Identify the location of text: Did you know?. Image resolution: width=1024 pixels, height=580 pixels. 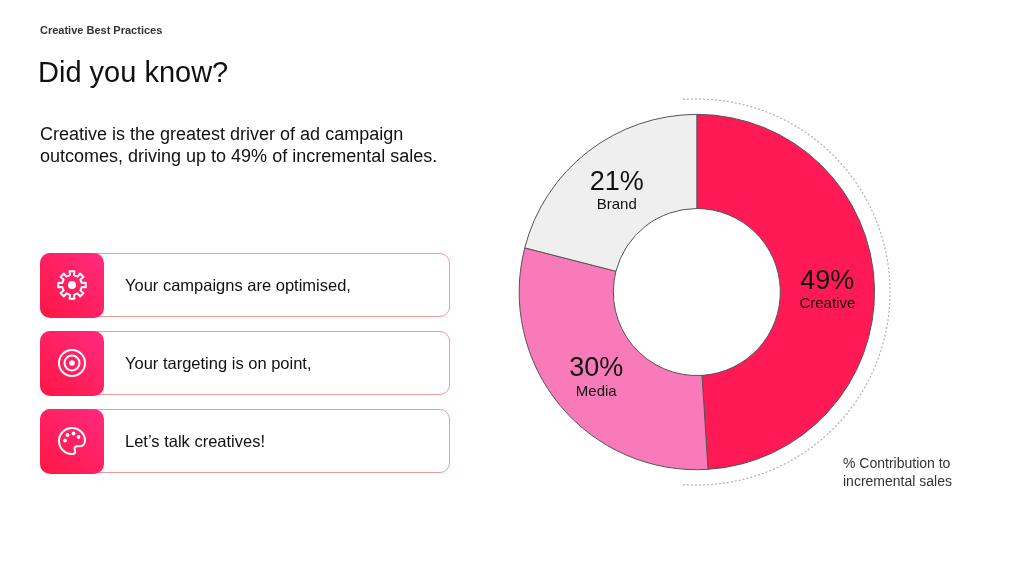
(133, 72).